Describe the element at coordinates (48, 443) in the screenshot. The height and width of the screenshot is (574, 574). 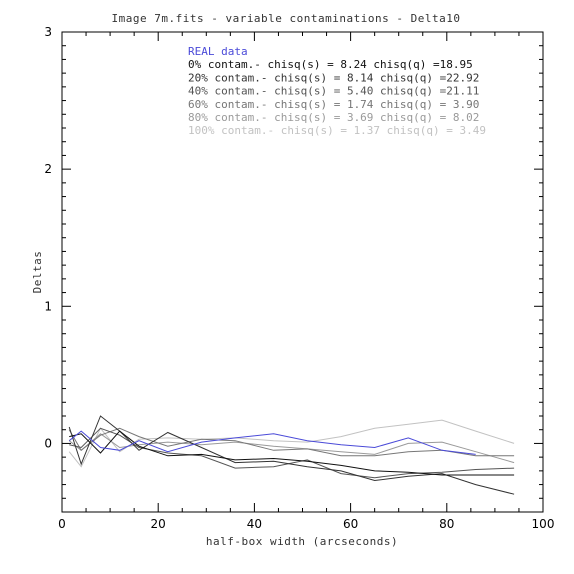
I see `y-tick-label: 0` at that location.